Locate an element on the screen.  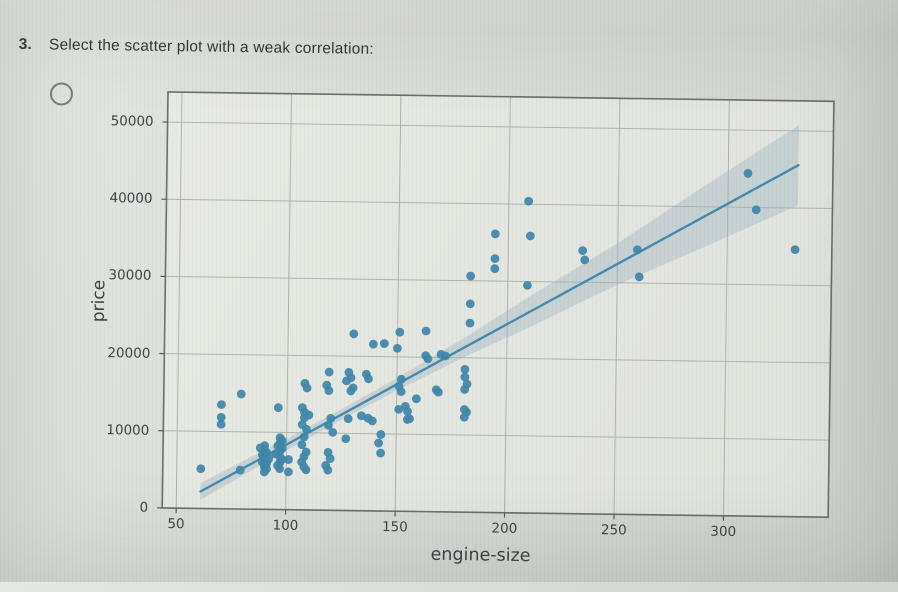
x-tick-label: 150 is located at coordinates (395, 527).